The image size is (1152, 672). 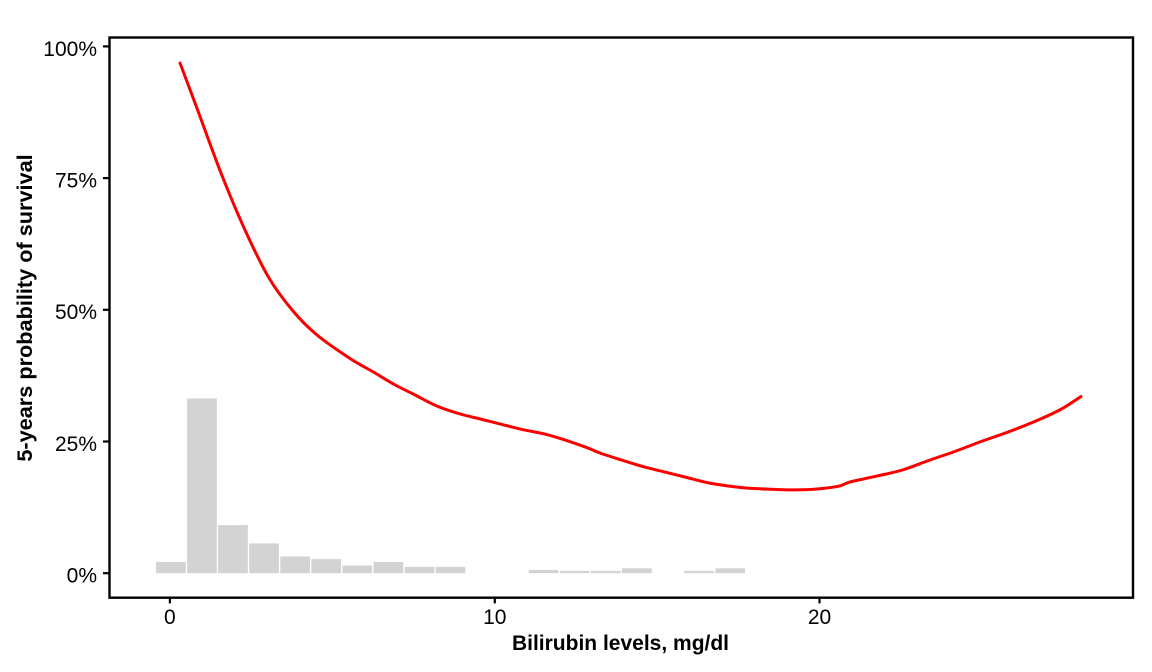 What do you see at coordinates (620, 643) in the screenshot?
I see `svg-text: Bilirubin levels, mg/dl` at bounding box center [620, 643].